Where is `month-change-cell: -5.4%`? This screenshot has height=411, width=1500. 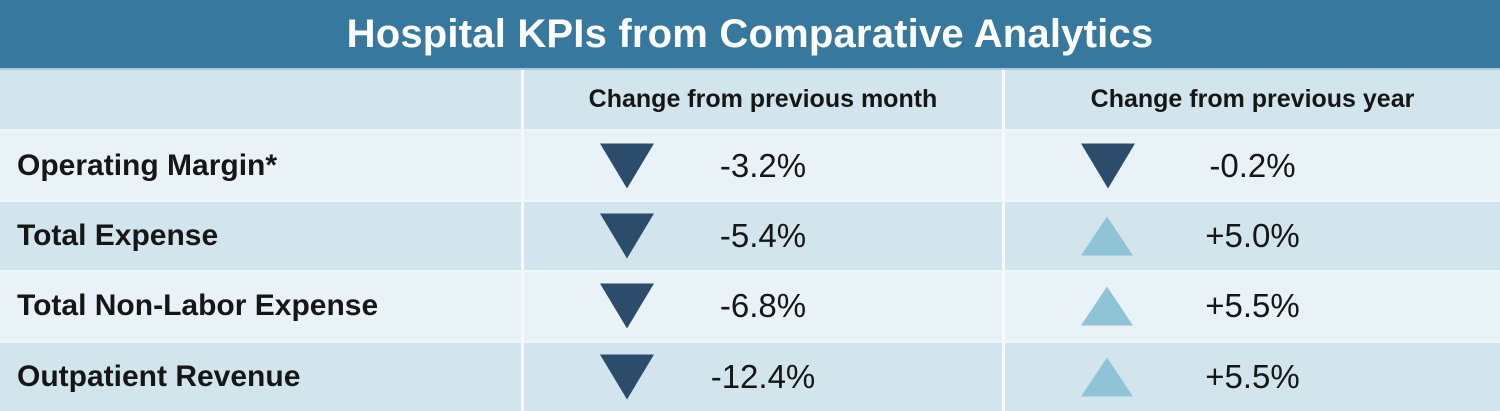 month-change-cell: -5.4% is located at coordinates (764, 236).